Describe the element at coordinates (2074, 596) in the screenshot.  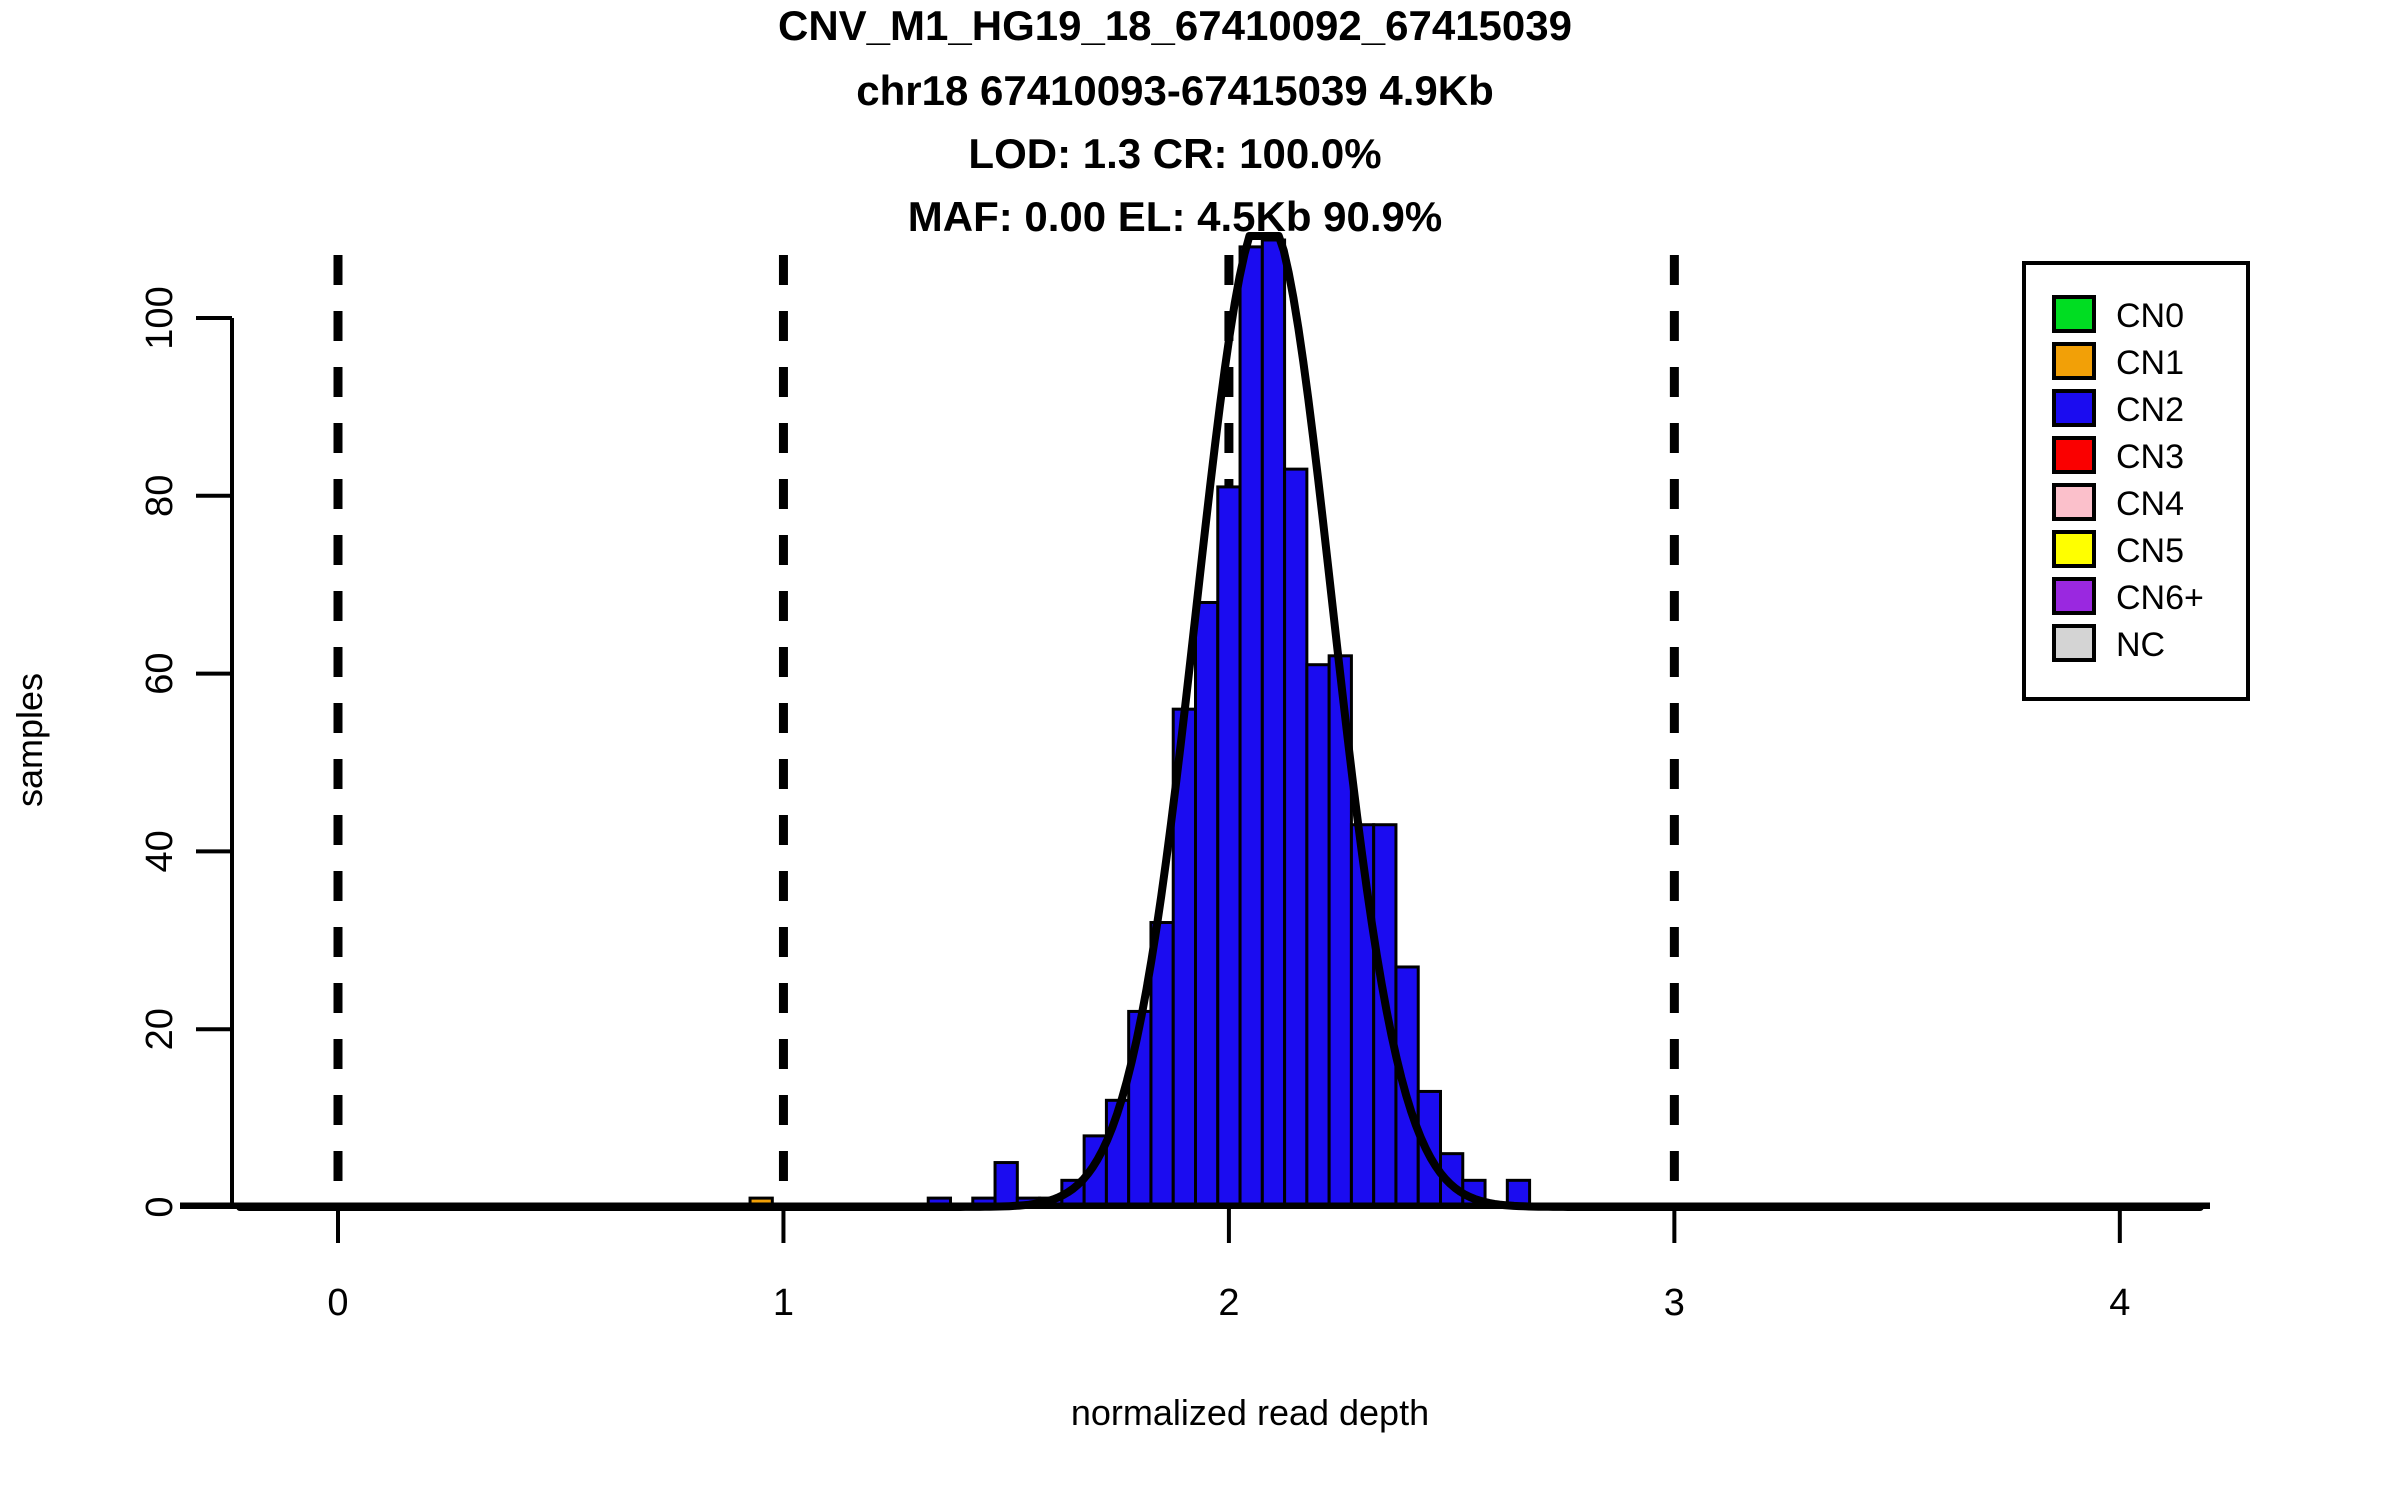
I see `legend-swatch-cn6plus` at that location.